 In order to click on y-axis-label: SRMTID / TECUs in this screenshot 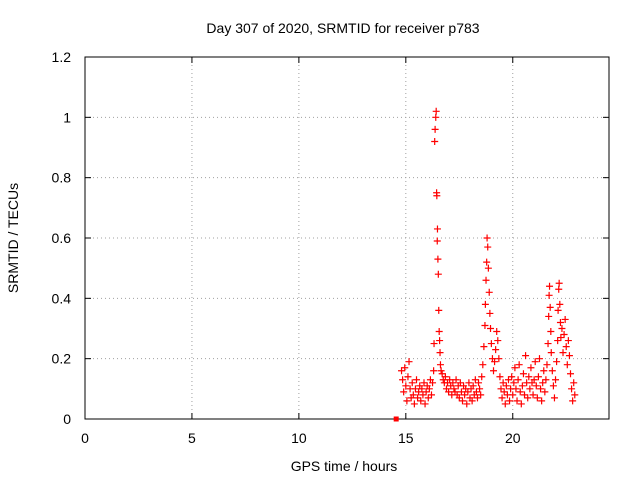, I will do `click(13, 238)`.